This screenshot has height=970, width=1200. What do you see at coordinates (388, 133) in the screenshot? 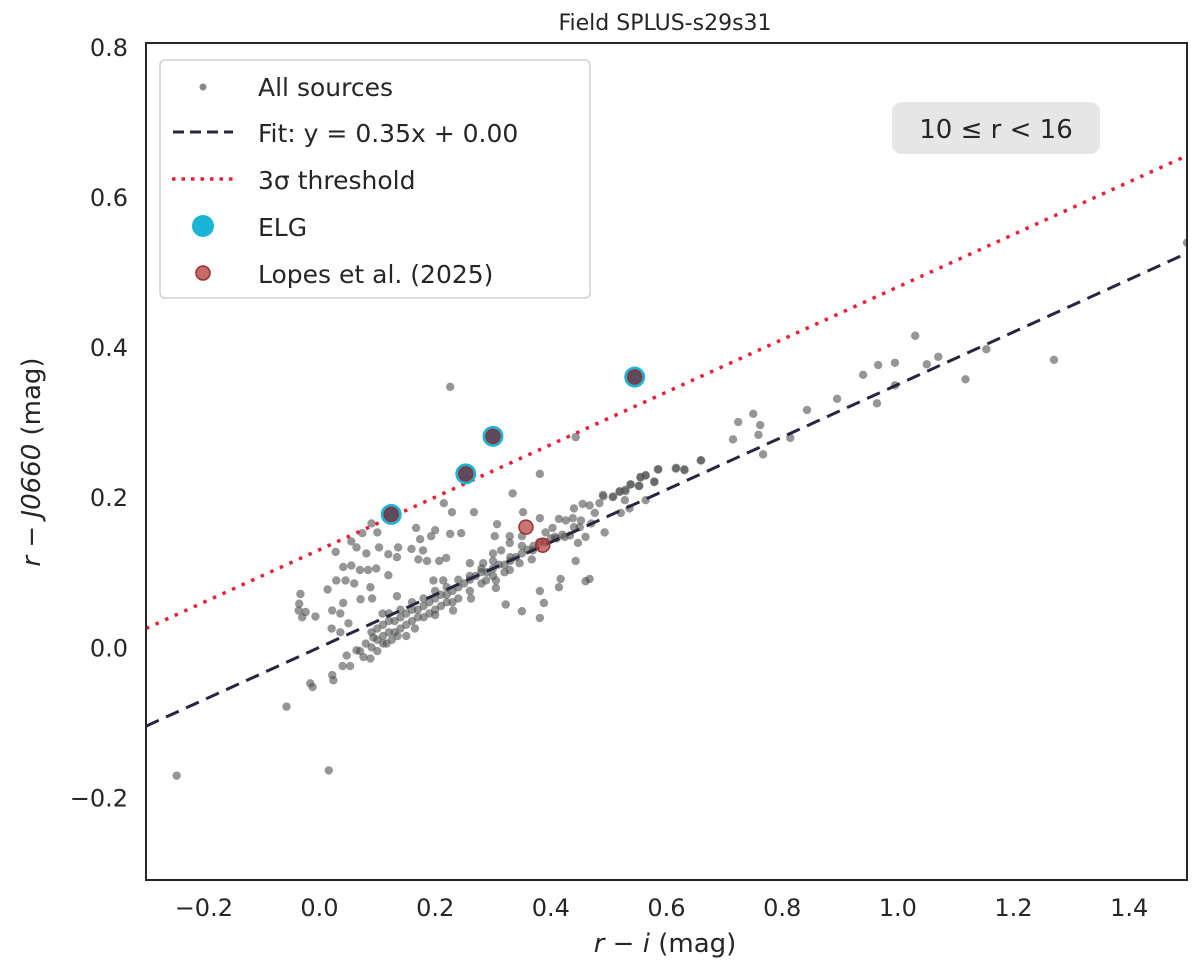
I see `legend-label-fit: Fit: y = 0.35x + 0.00` at bounding box center [388, 133].